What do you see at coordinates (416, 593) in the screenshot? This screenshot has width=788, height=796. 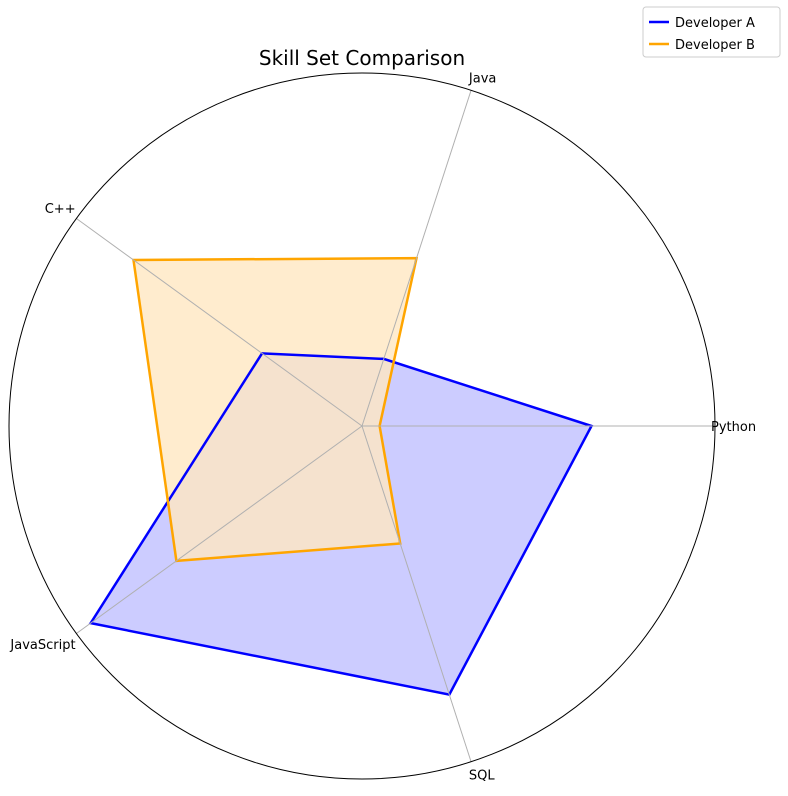 I see `spoke-sql` at bounding box center [416, 593].